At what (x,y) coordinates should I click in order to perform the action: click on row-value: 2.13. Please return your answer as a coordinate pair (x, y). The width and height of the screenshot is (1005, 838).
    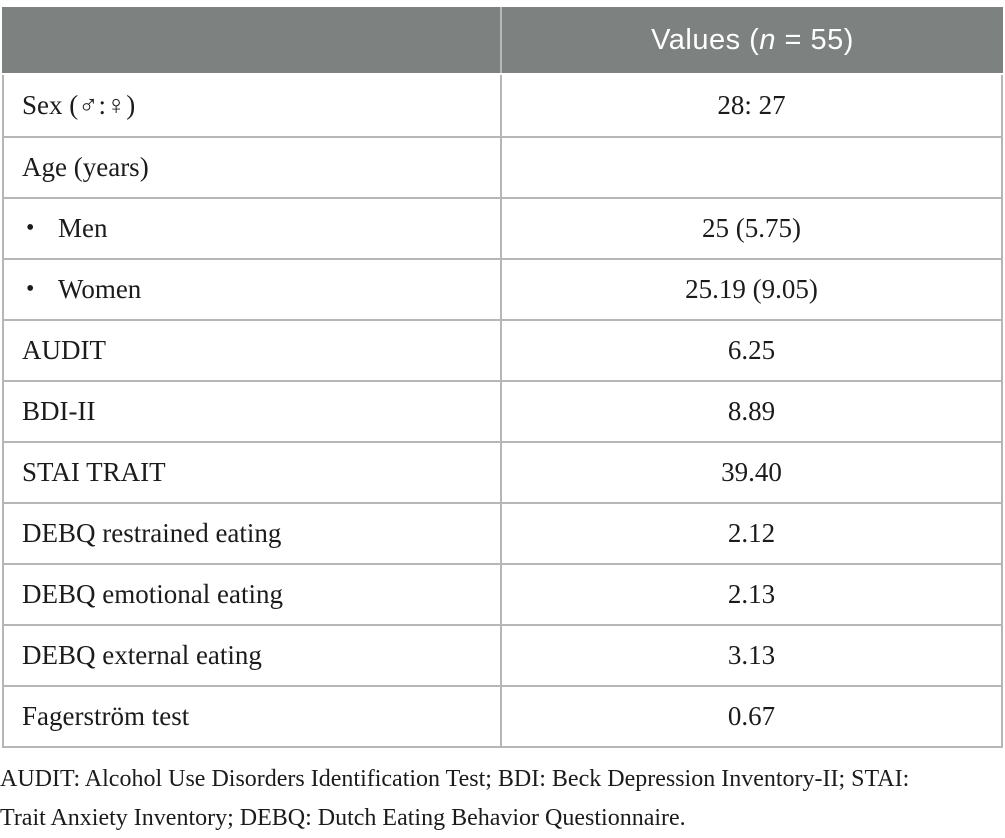
    Looking at the image, I should click on (751, 594).